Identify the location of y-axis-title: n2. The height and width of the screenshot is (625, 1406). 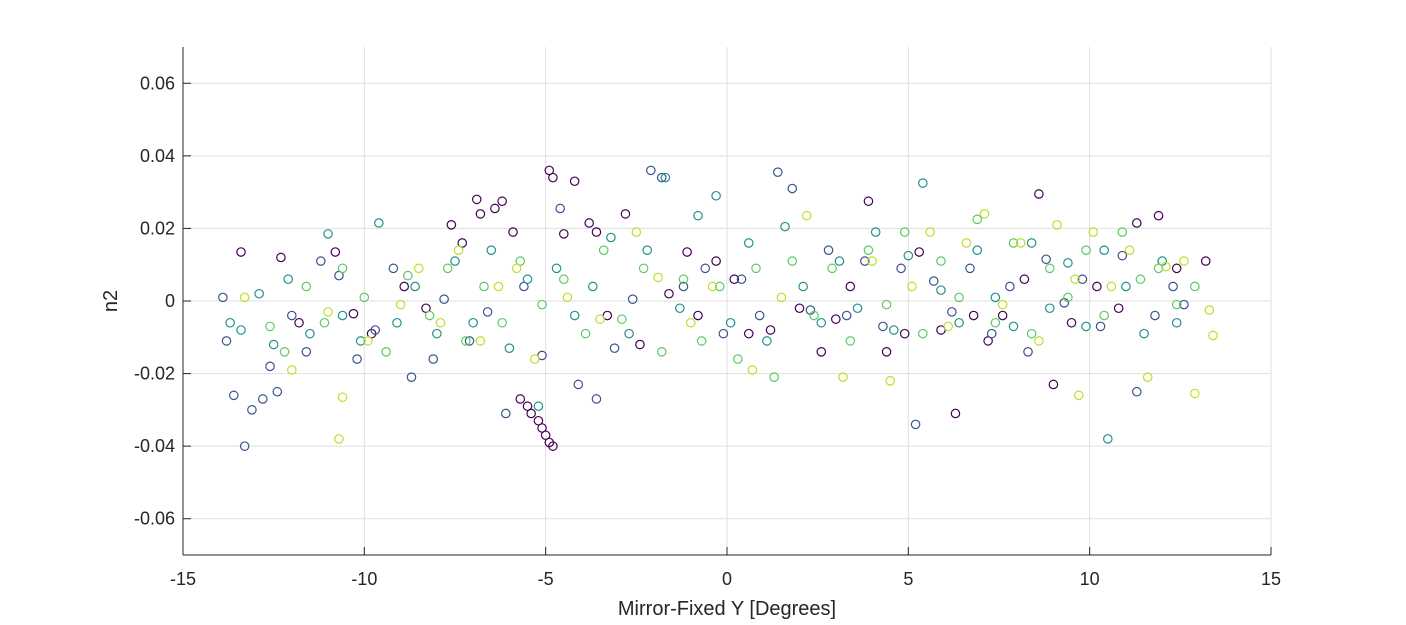
(111, 301).